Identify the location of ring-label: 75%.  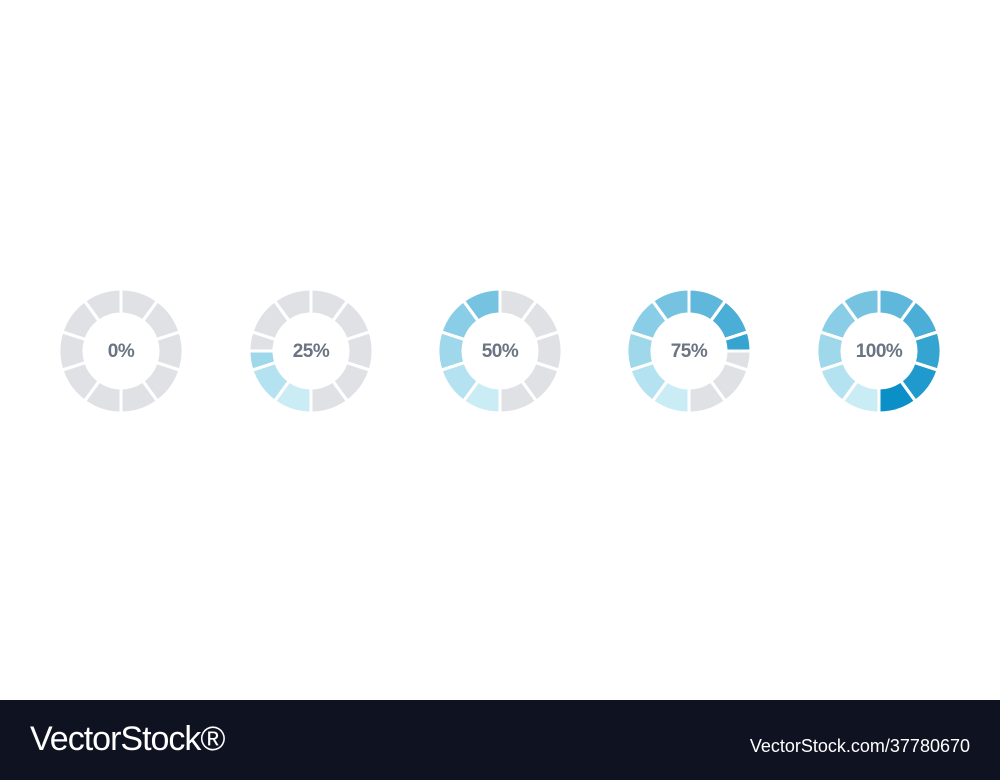
(689, 351).